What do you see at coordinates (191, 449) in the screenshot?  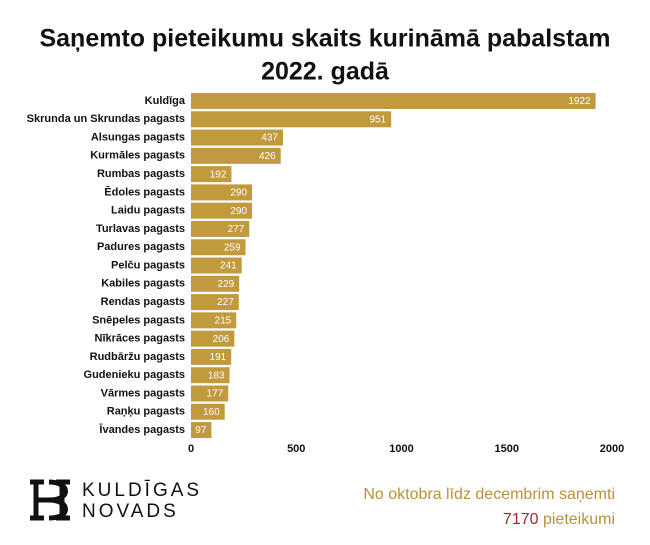 I see `x-tick-label: 0` at bounding box center [191, 449].